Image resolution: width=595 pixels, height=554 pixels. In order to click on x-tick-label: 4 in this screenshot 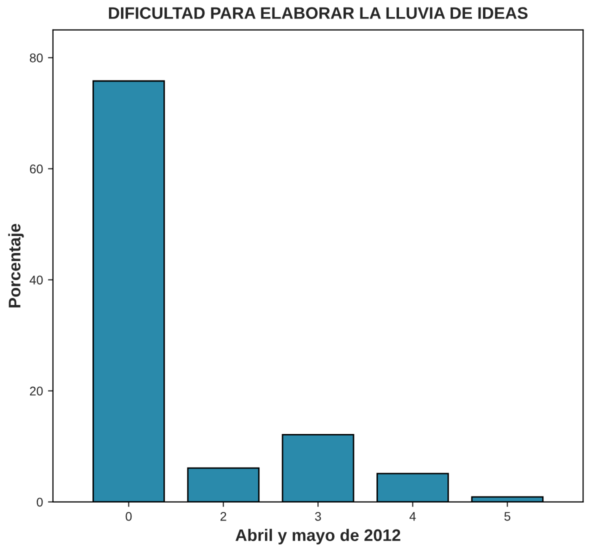, I will do `click(413, 516)`.